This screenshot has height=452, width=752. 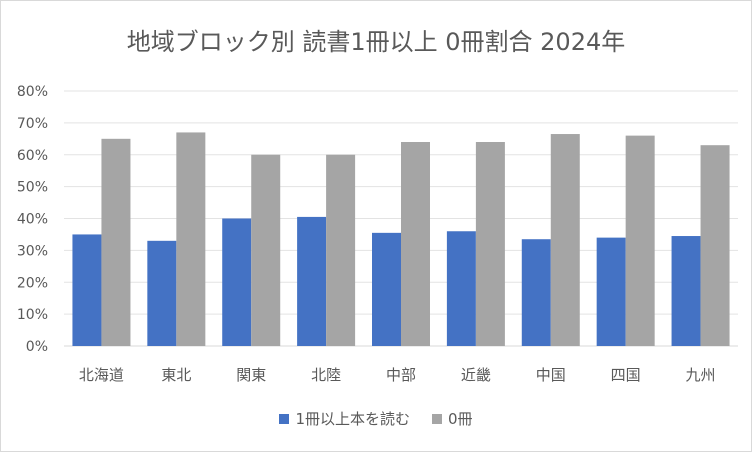 What do you see at coordinates (32, 315) in the screenshot?
I see `y-tick-label: 10%` at bounding box center [32, 315].